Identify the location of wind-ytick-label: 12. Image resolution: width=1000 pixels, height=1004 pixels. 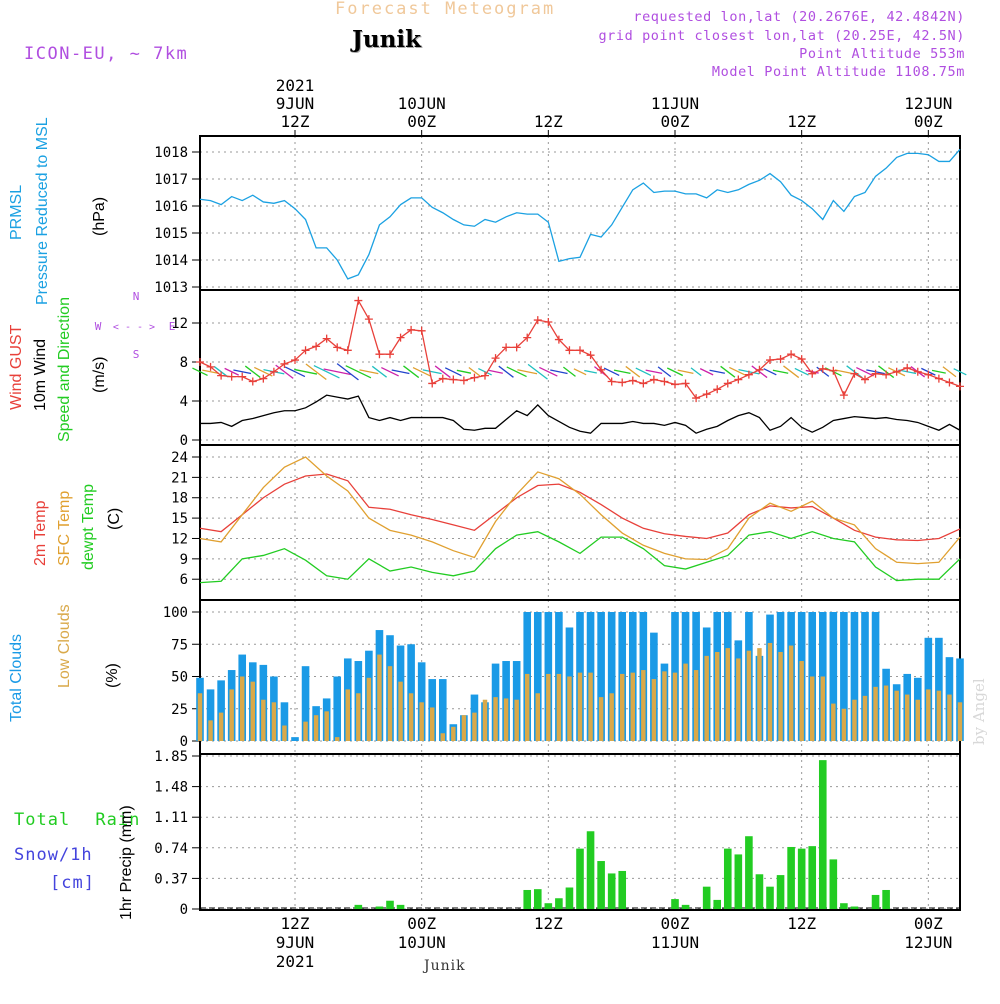
(179, 324).